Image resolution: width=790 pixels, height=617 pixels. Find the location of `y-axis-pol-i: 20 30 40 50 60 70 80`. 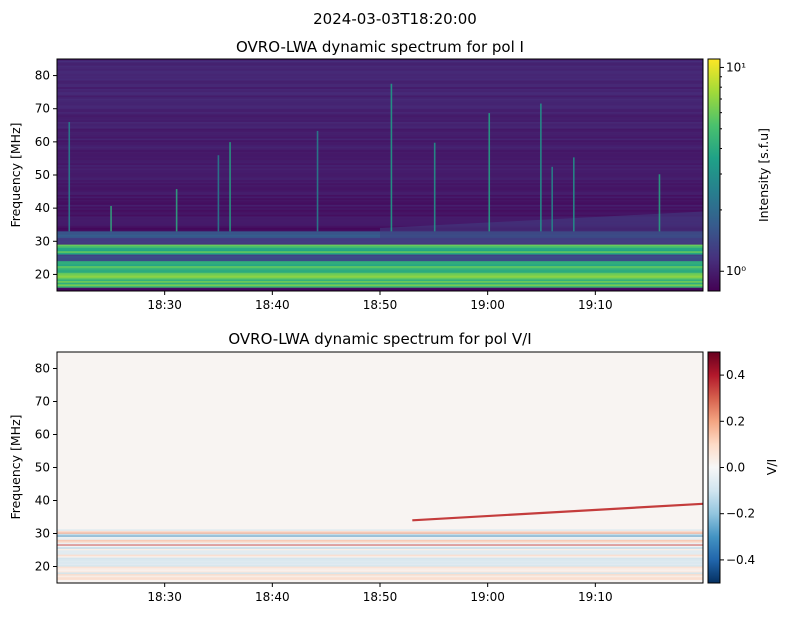

y-axis-pol-i: 20 30 40 50 60 70 80 is located at coordinates (46, 175).